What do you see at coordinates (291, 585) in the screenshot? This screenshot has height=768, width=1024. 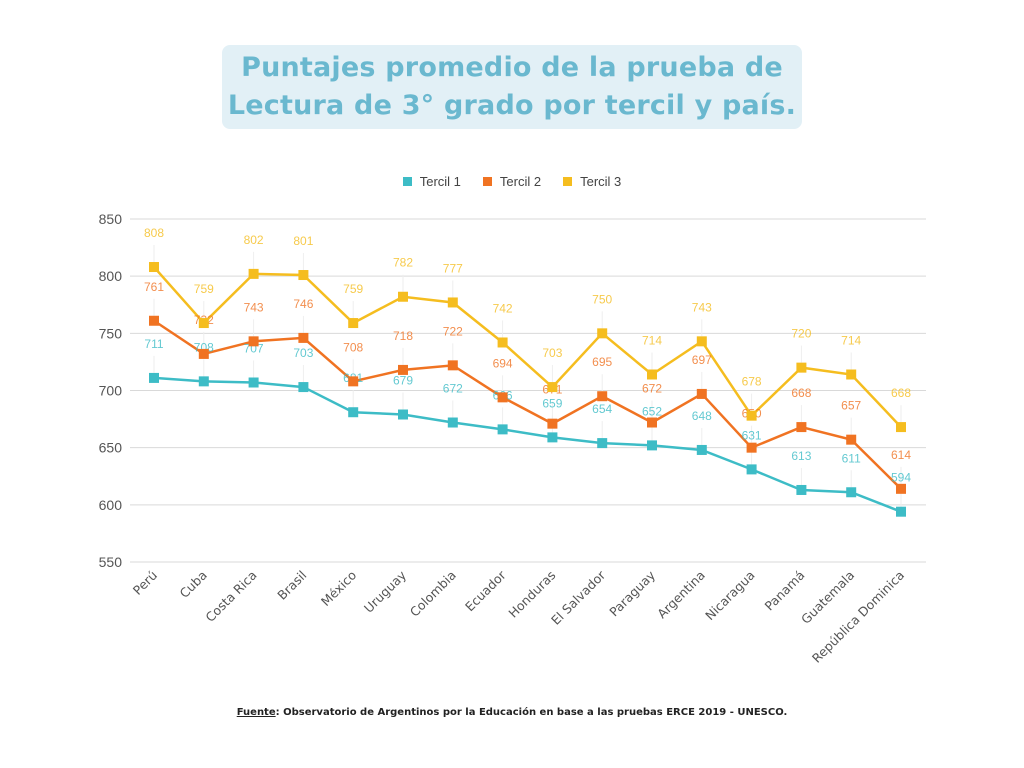 I see `x-tick-label: Brasil` at bounding box center [291, 585].